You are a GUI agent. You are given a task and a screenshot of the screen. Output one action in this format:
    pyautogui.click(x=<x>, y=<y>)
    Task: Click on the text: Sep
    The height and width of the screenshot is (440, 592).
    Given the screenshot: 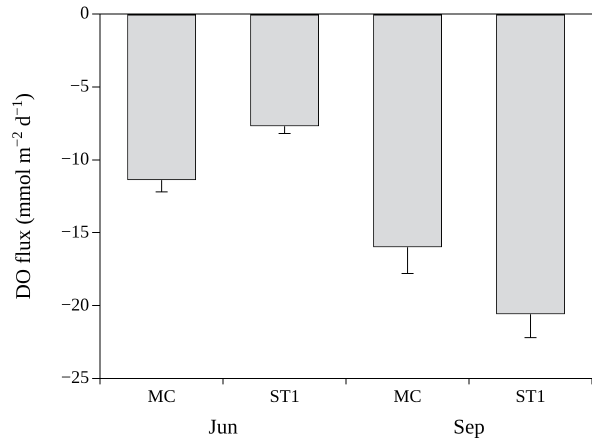 What is the action you would take?
    pyautogui.click(x=469, y=426)
    